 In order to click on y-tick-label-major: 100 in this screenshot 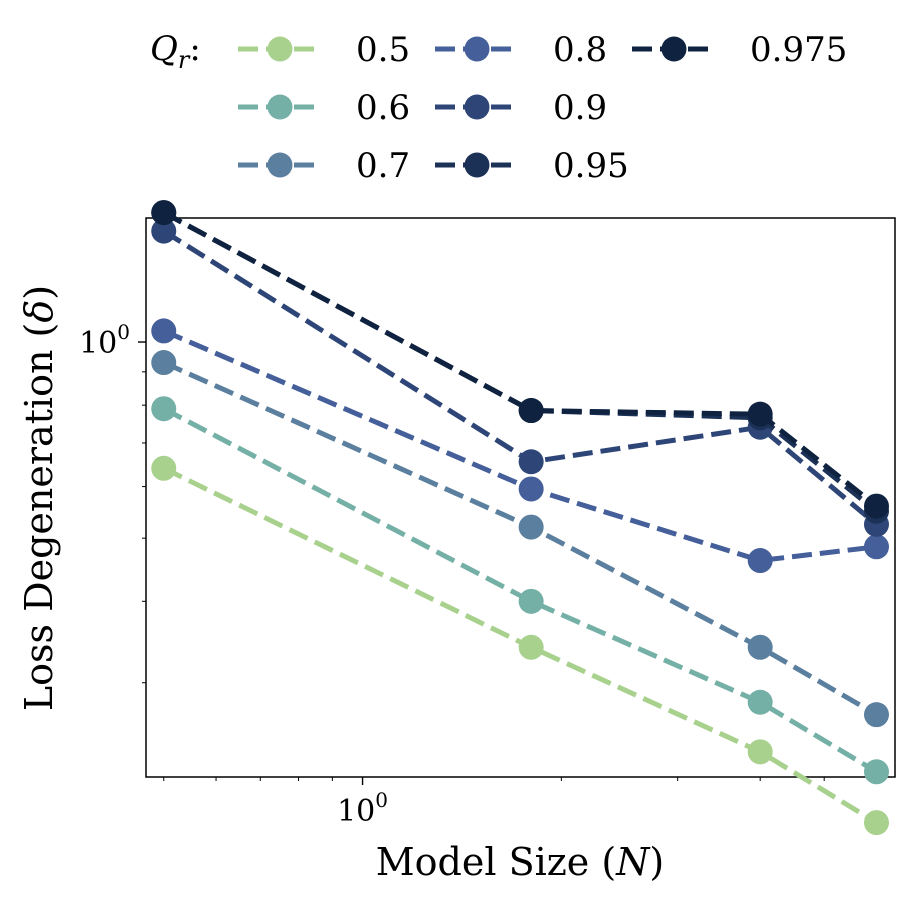, I will do `click(104, 340)`.